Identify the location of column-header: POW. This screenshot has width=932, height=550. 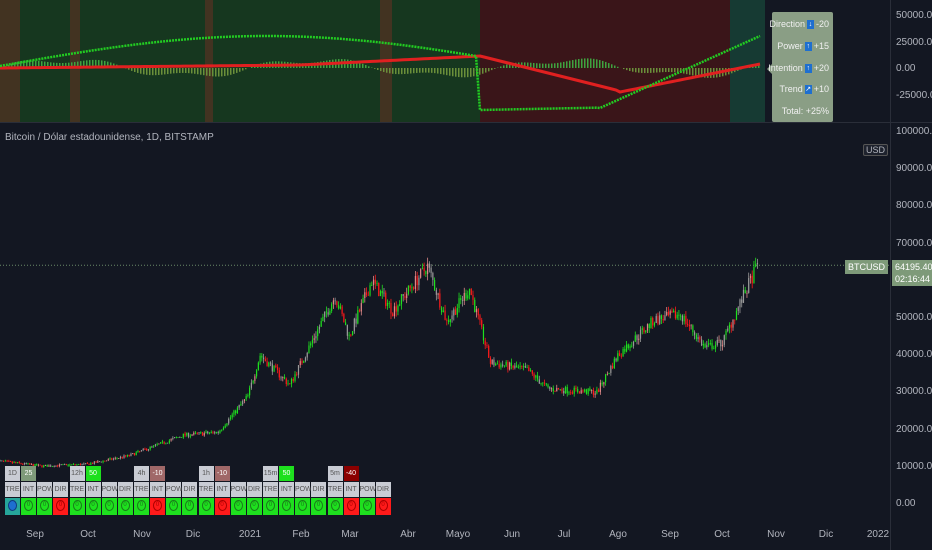
(303, 489).